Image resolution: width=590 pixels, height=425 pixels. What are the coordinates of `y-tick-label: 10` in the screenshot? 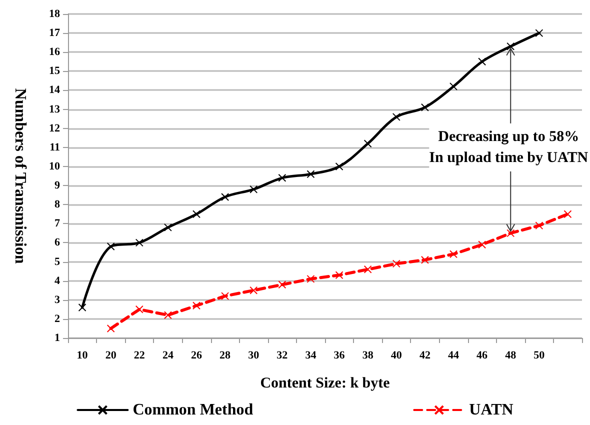 It's located at (54, 166).